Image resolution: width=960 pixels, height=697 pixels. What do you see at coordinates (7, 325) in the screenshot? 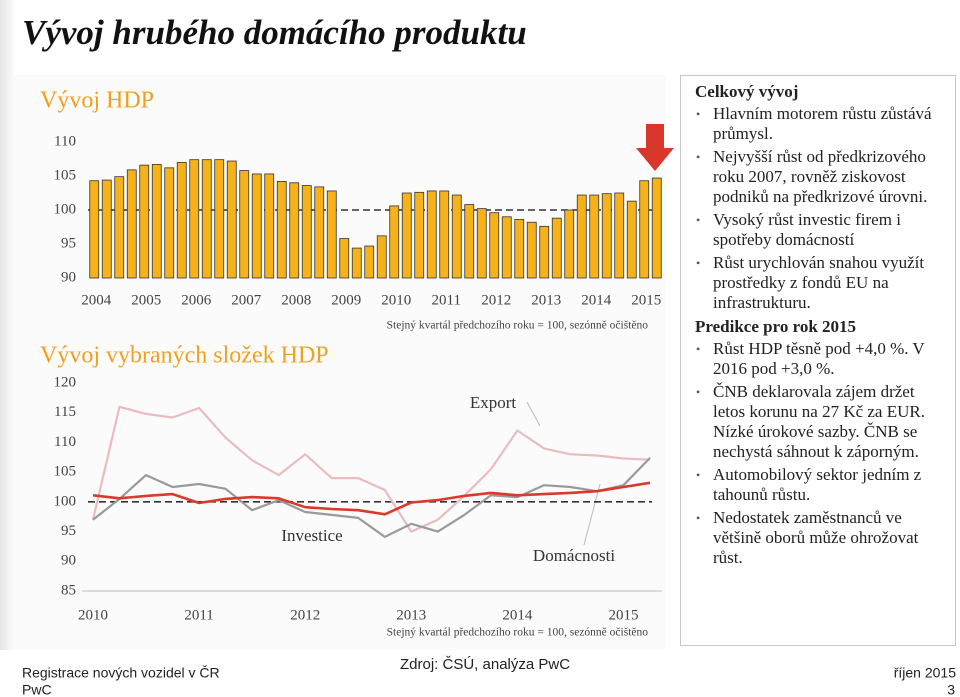
I see `side-stripe` at bounding box center [7, 325].